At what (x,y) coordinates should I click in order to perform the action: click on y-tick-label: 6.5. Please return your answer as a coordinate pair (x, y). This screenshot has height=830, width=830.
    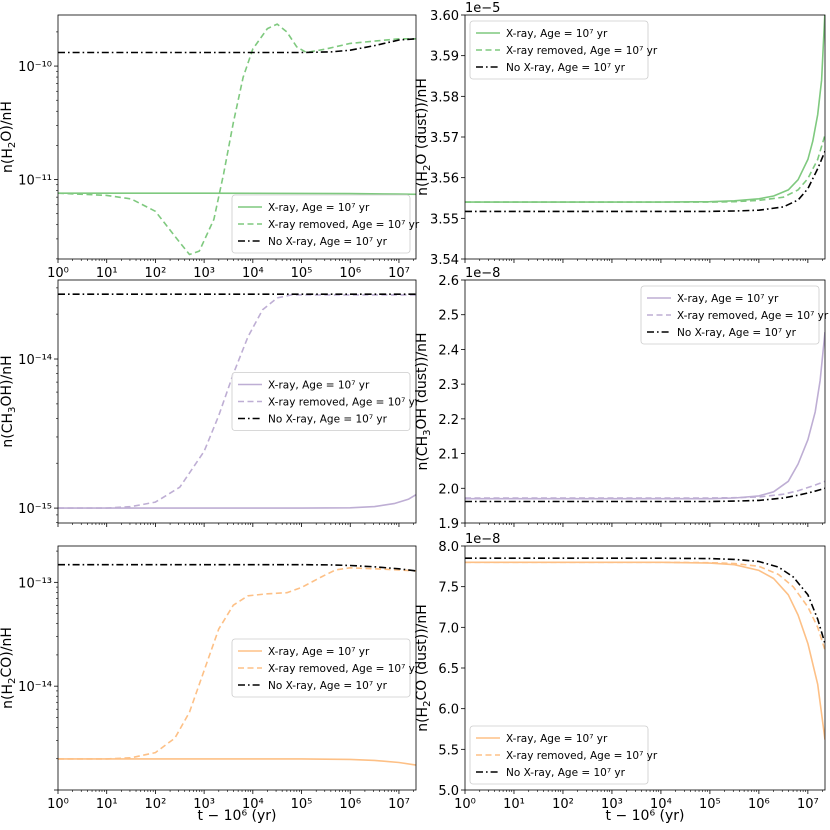
    Looking at the image, I should click on (448, 669).